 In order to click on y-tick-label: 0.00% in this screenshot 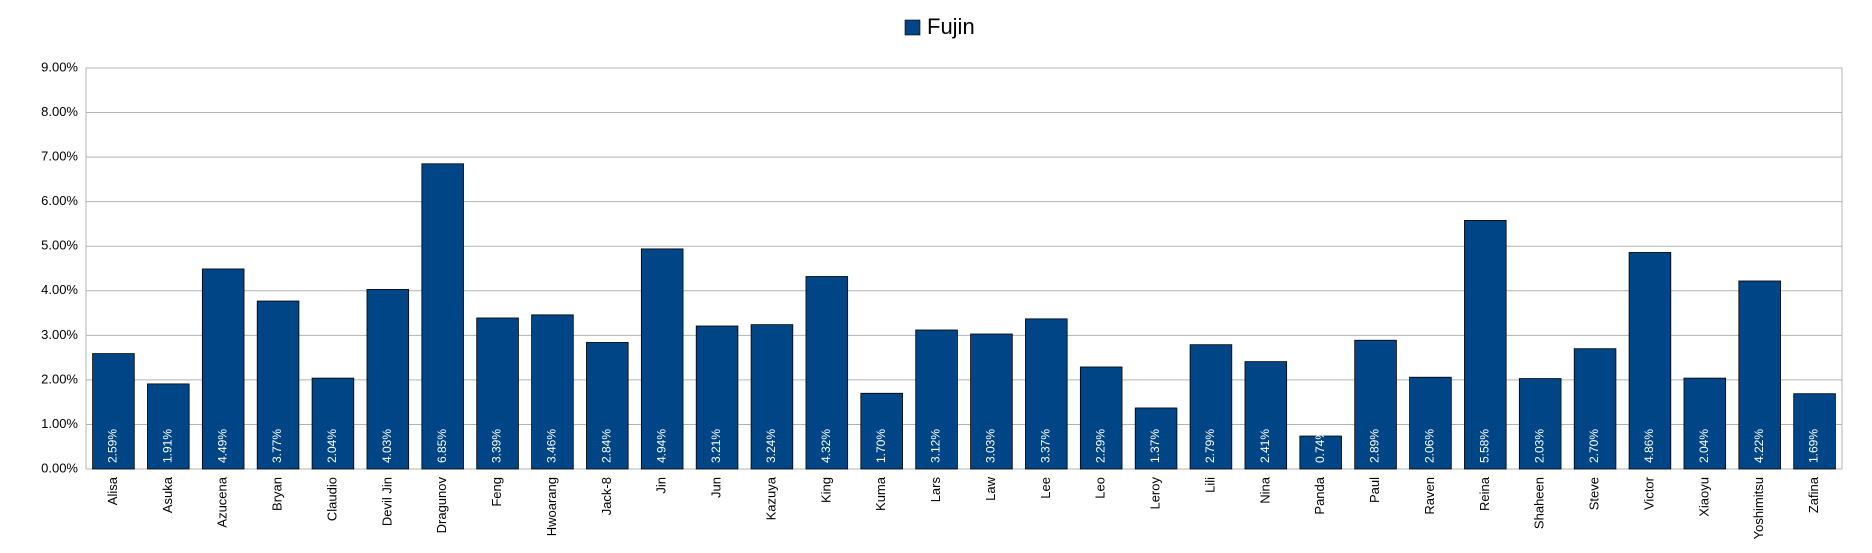, I will do `click(59, 467)`.